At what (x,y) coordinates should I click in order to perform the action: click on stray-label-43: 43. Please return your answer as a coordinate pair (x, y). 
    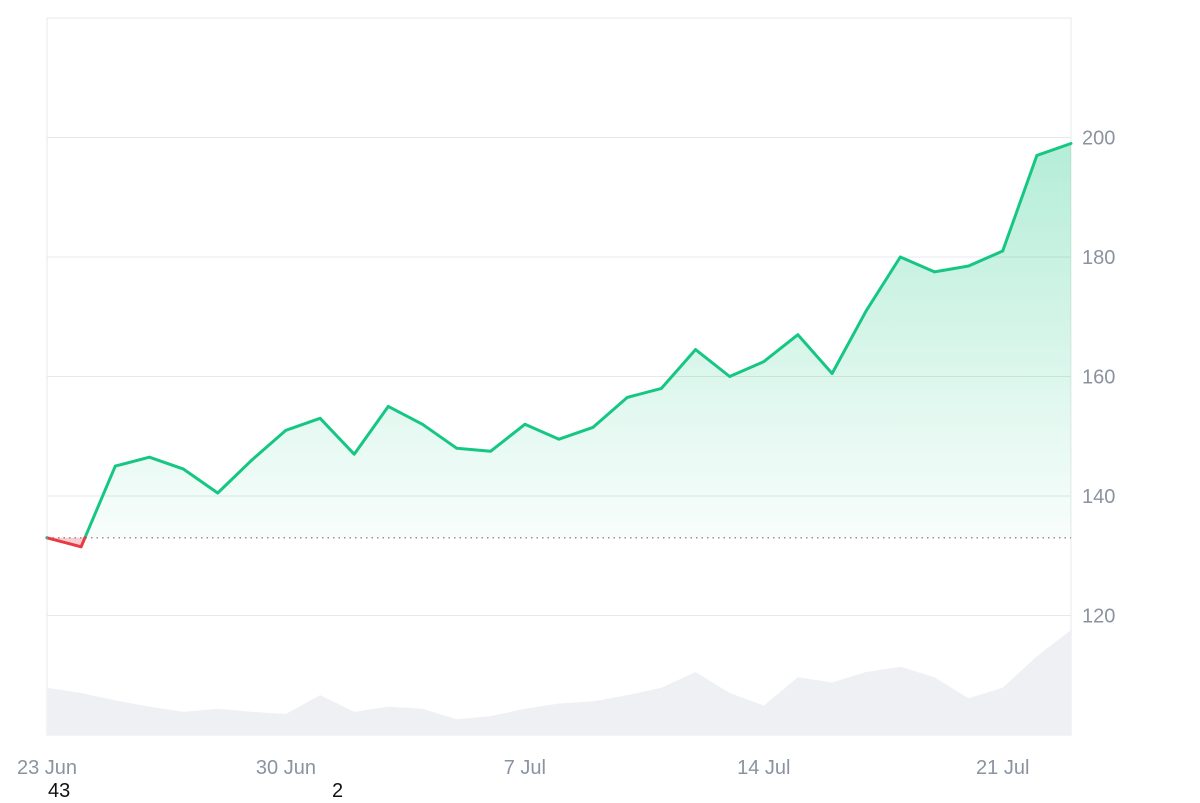
    Looking at the image, I should click on (59, 791).